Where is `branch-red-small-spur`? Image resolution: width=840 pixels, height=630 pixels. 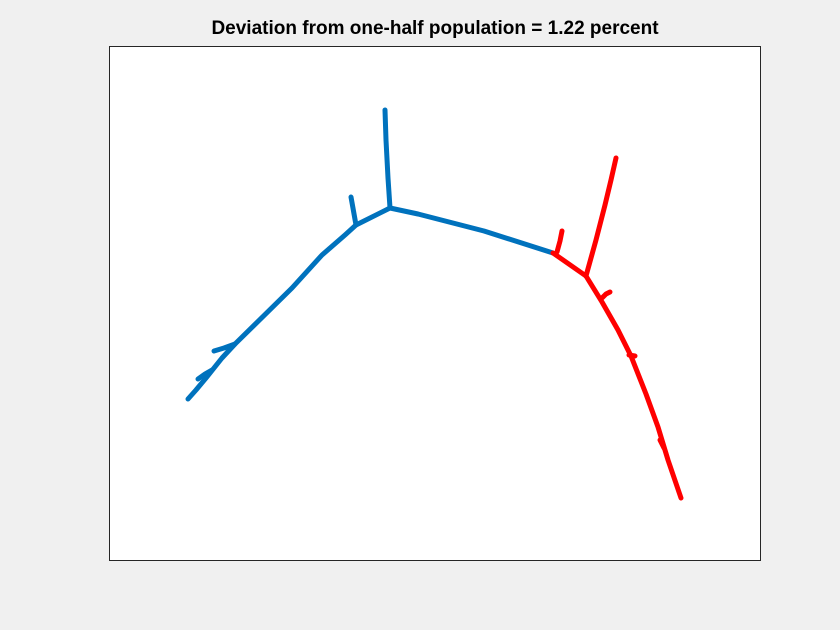
branch-red-small-spur is located at coordinates (606, 295).